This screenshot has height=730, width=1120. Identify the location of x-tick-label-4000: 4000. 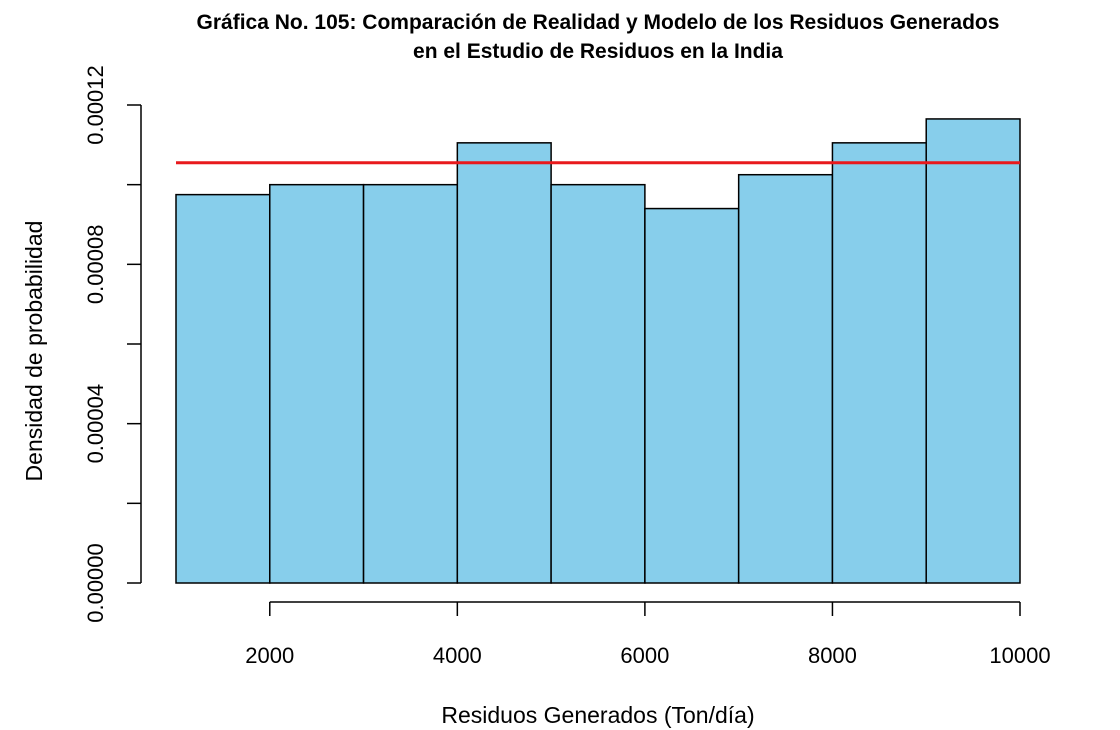
(457, 655).